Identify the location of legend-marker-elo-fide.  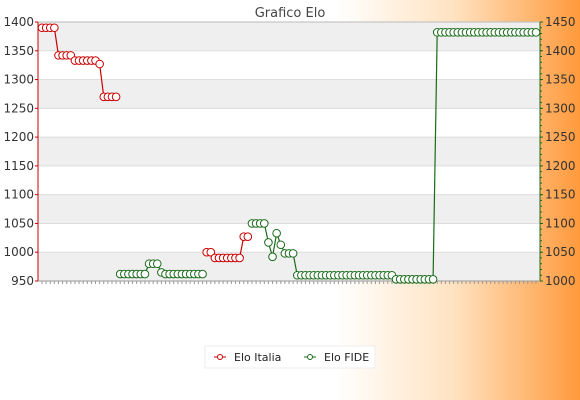
(310, 357).